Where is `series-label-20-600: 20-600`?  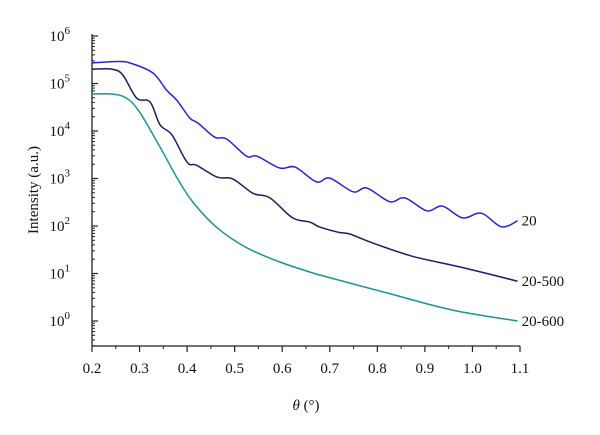
series-label-20-600: 20-600 is located at coordinates (543, 322).